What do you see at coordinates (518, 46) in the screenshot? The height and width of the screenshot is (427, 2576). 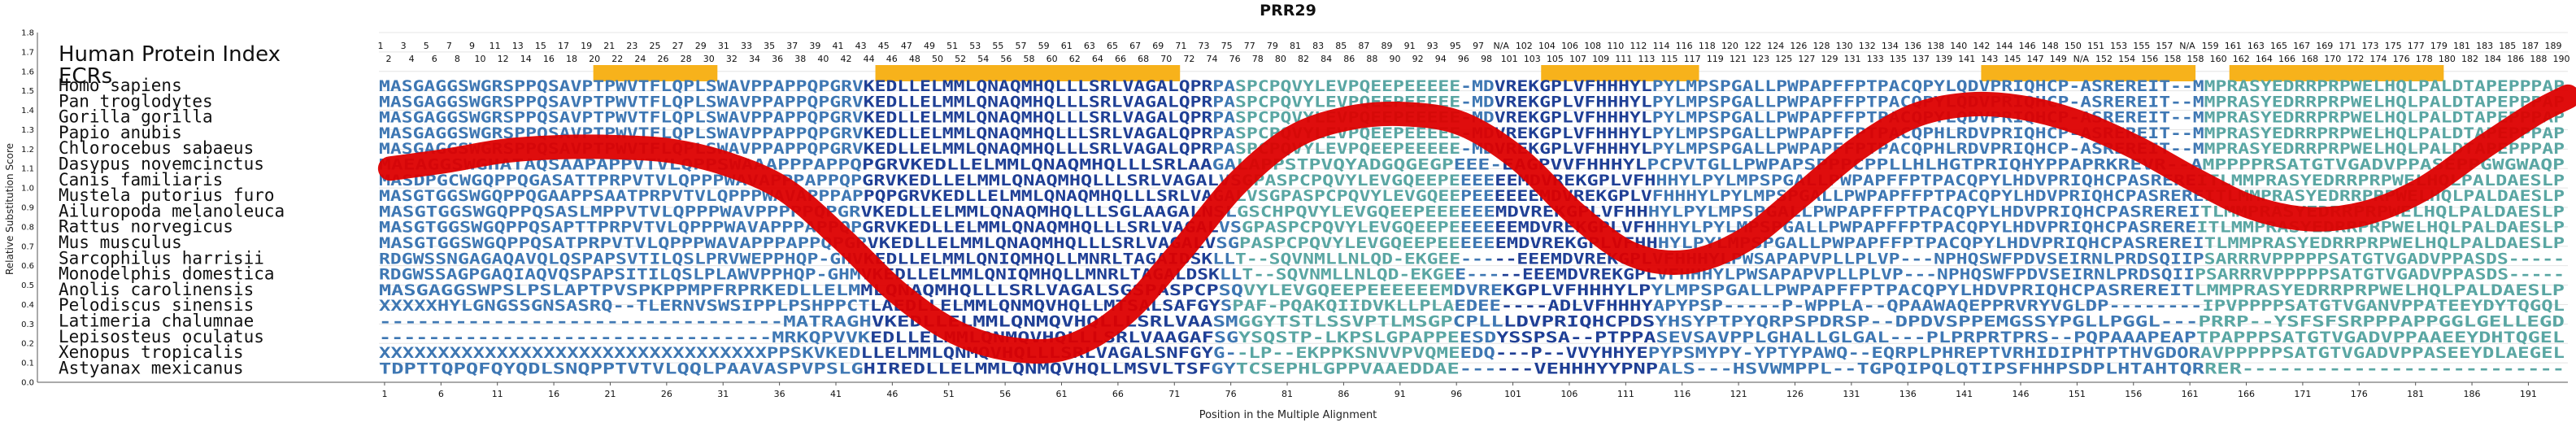 I see `index-number: 13` at bounding box center [518, 46].